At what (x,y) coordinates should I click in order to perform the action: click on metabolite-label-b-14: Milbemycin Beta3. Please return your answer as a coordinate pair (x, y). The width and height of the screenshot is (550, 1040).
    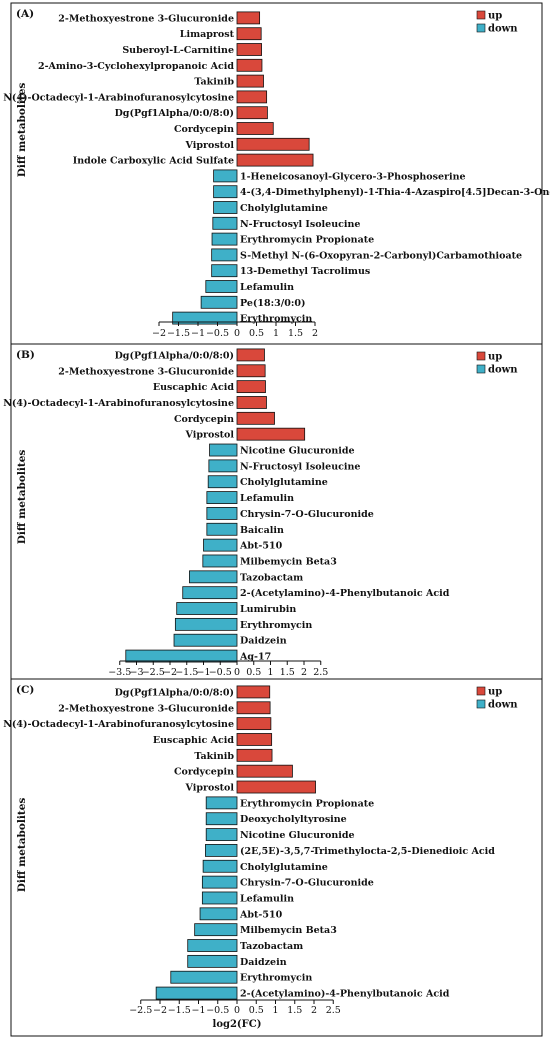
    Looking at the image, I should click on (288, 561).